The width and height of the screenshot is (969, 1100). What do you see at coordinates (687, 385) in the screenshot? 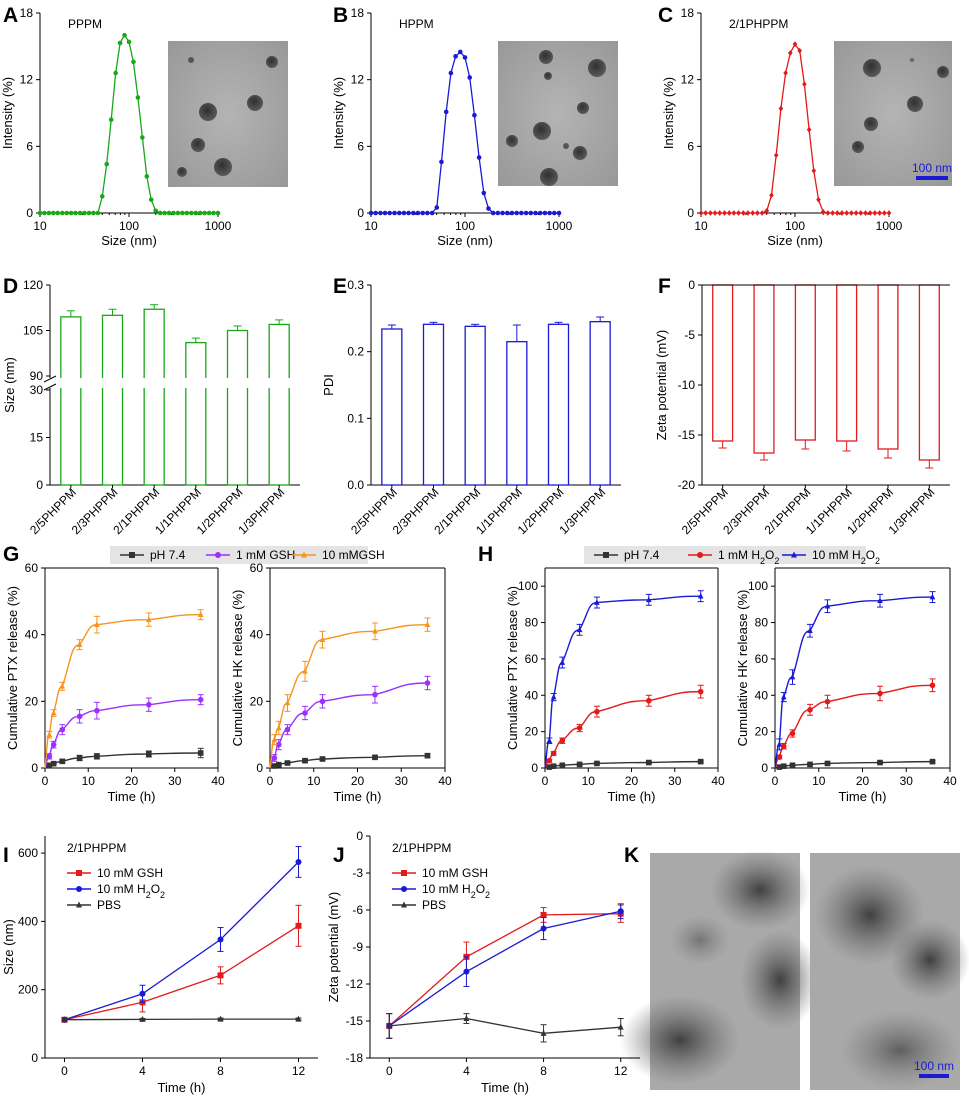
I see `y-tick-label: -10` at bounding box center [687, 385].